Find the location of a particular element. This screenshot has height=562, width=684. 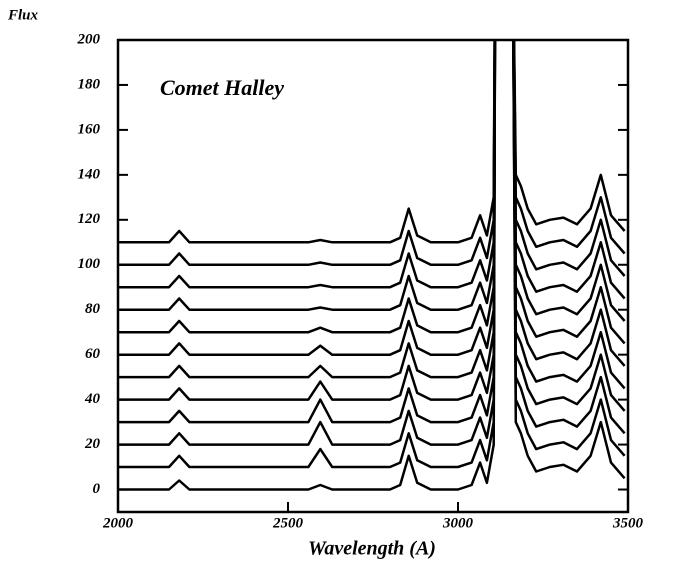

y-tick-label: 180 is located at coordinates (89, 84).